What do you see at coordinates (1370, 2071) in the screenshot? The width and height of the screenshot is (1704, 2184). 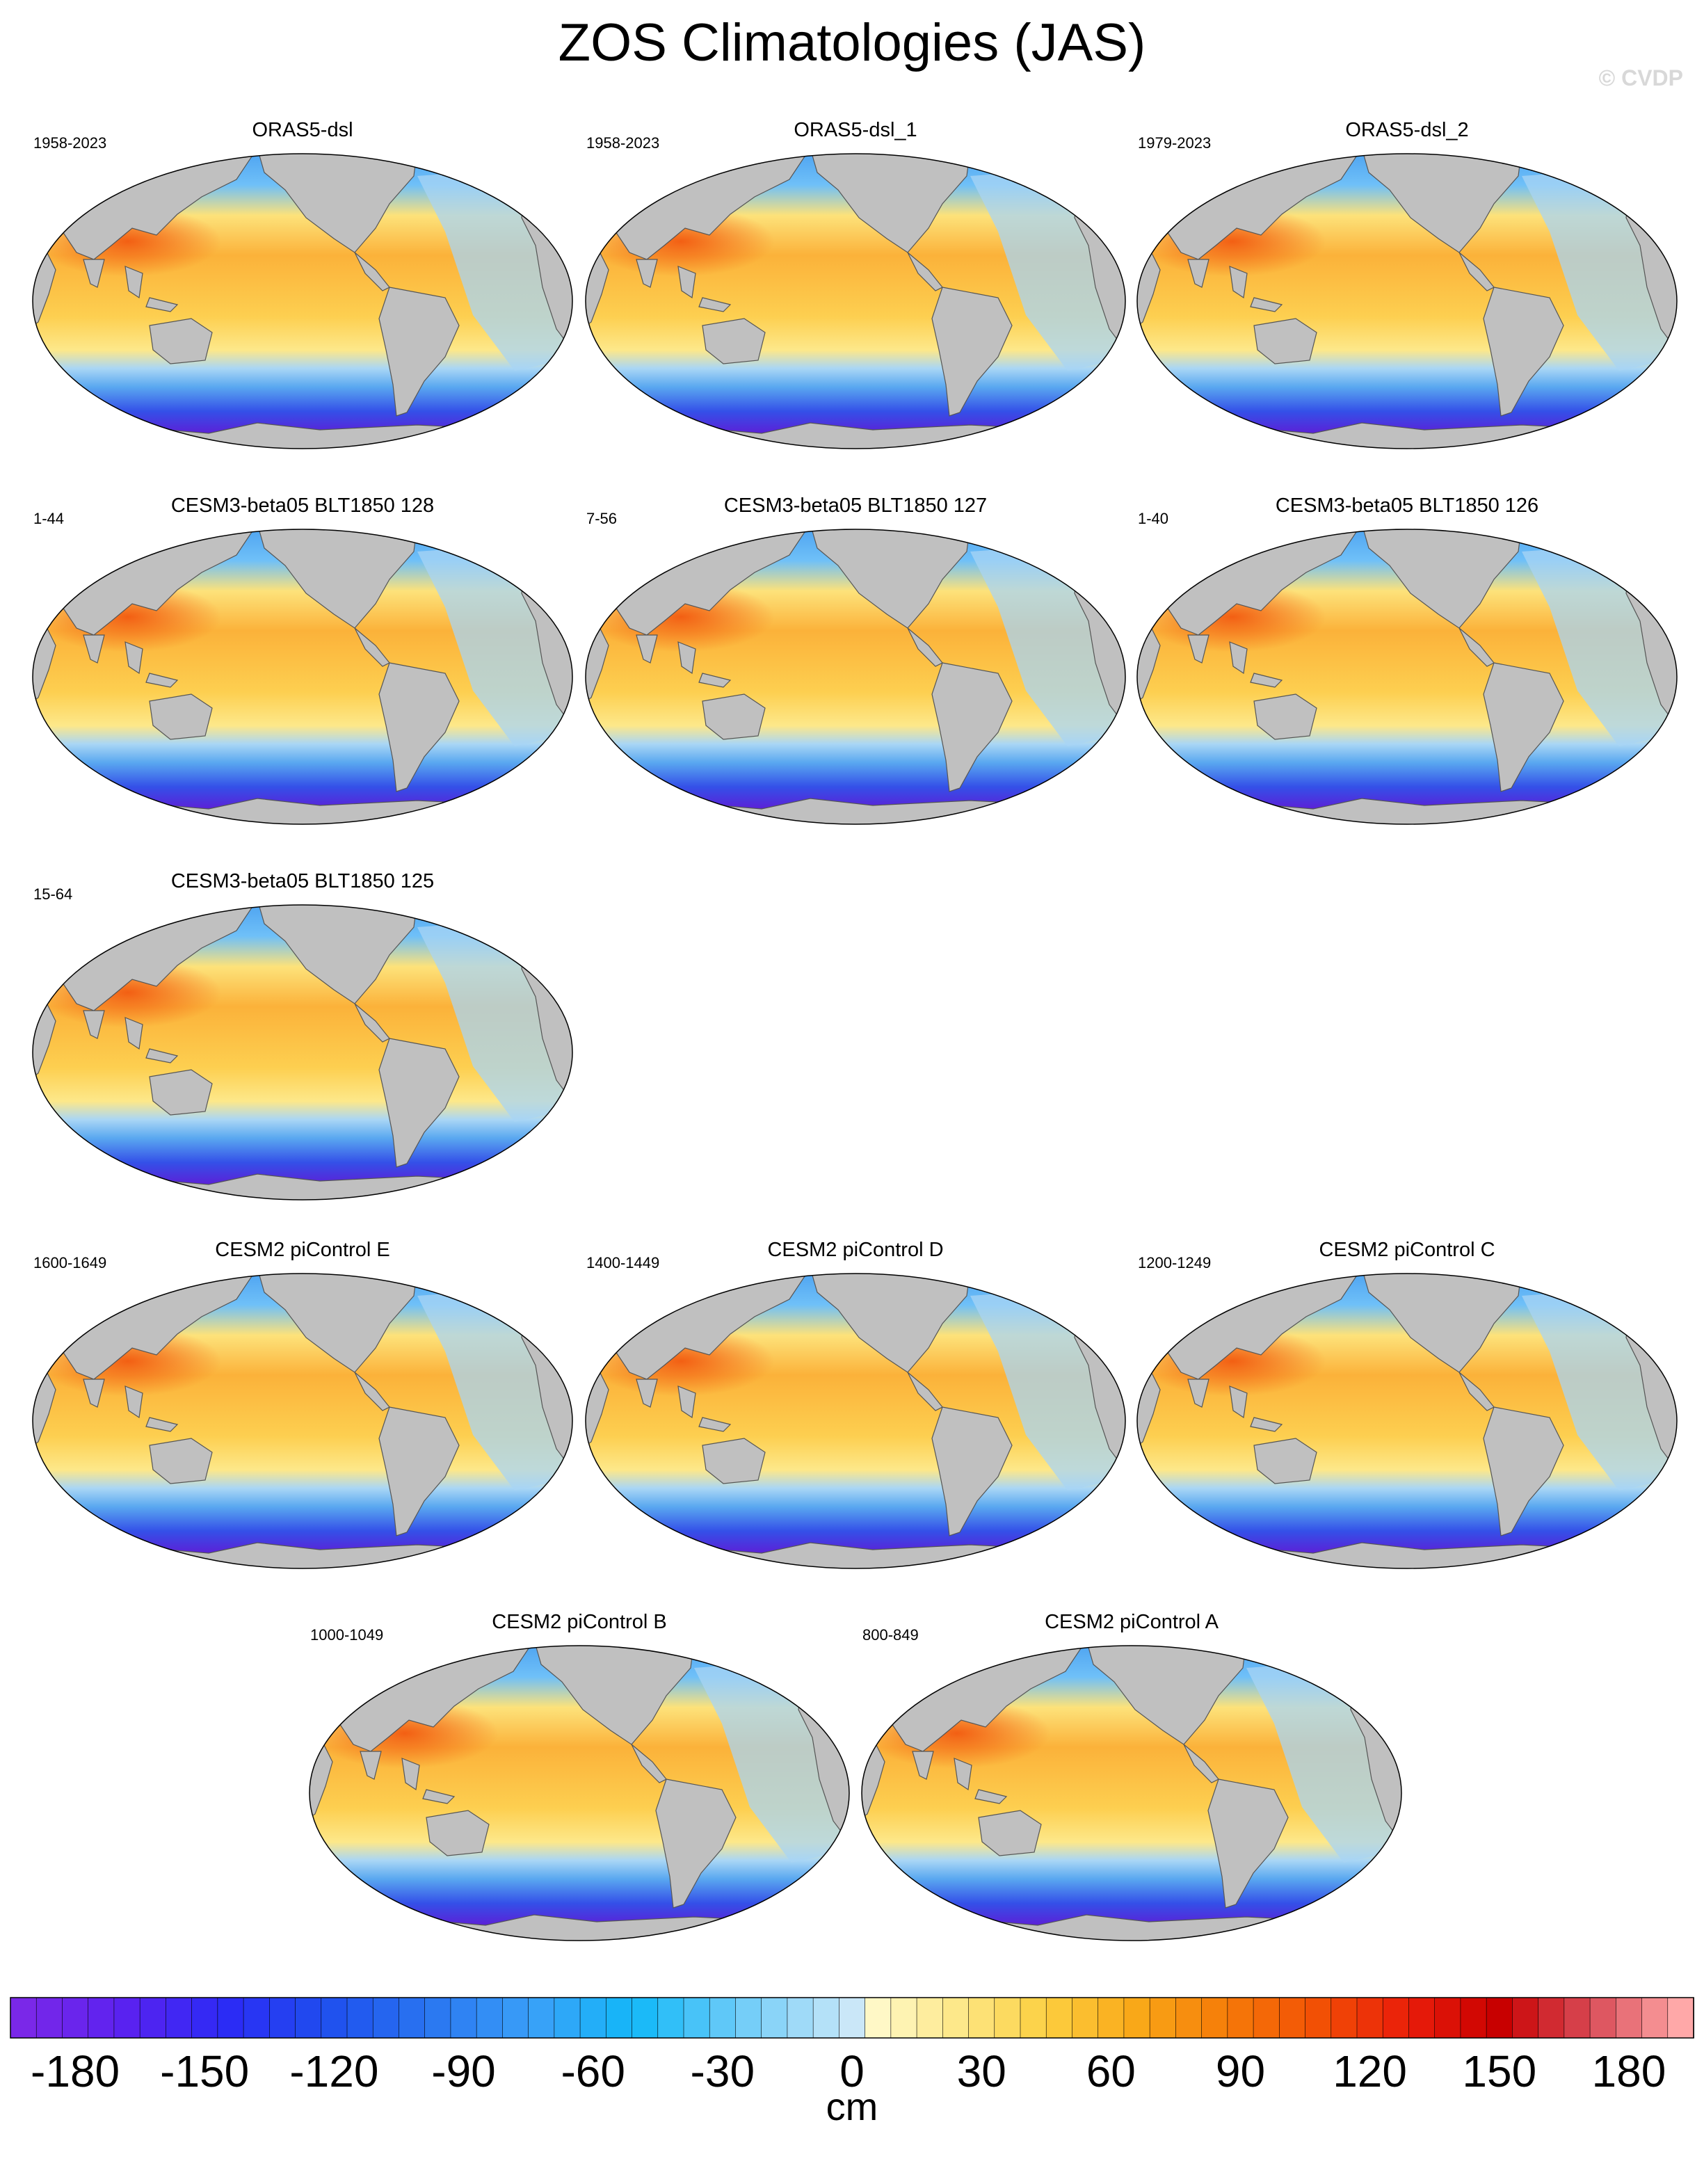 I see `colorbar-tick-label: 120` at bounding box center [1370, 2071].